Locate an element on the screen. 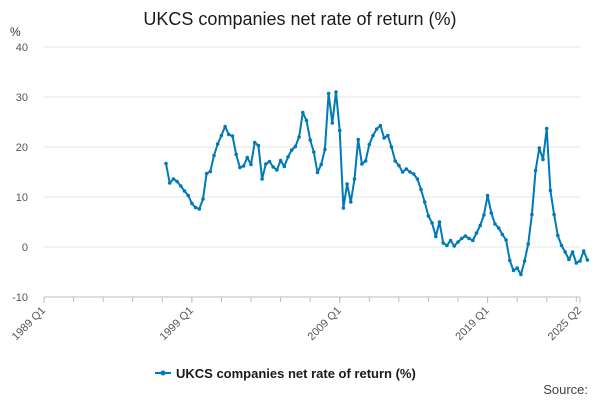 This screenshot has width=600, height=400. x-tick-label: 2009 Q1 is located at coordinates (325, 324).